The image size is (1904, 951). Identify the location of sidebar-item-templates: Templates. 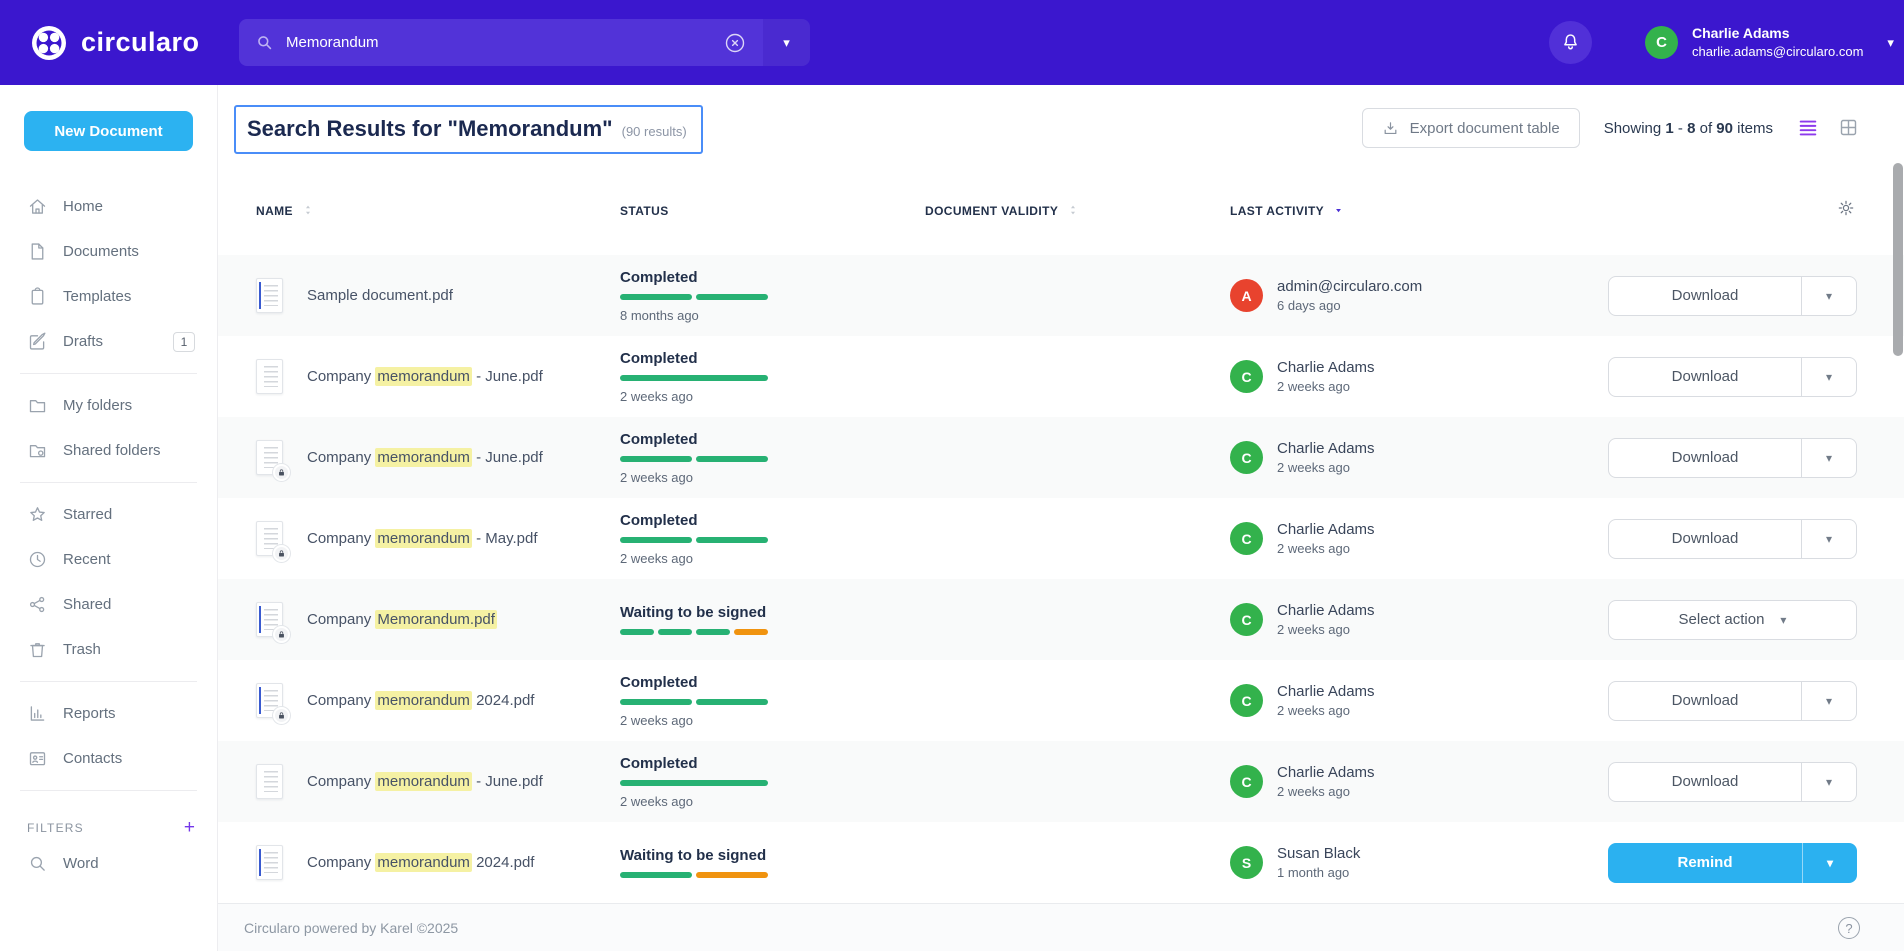
(108, 296).